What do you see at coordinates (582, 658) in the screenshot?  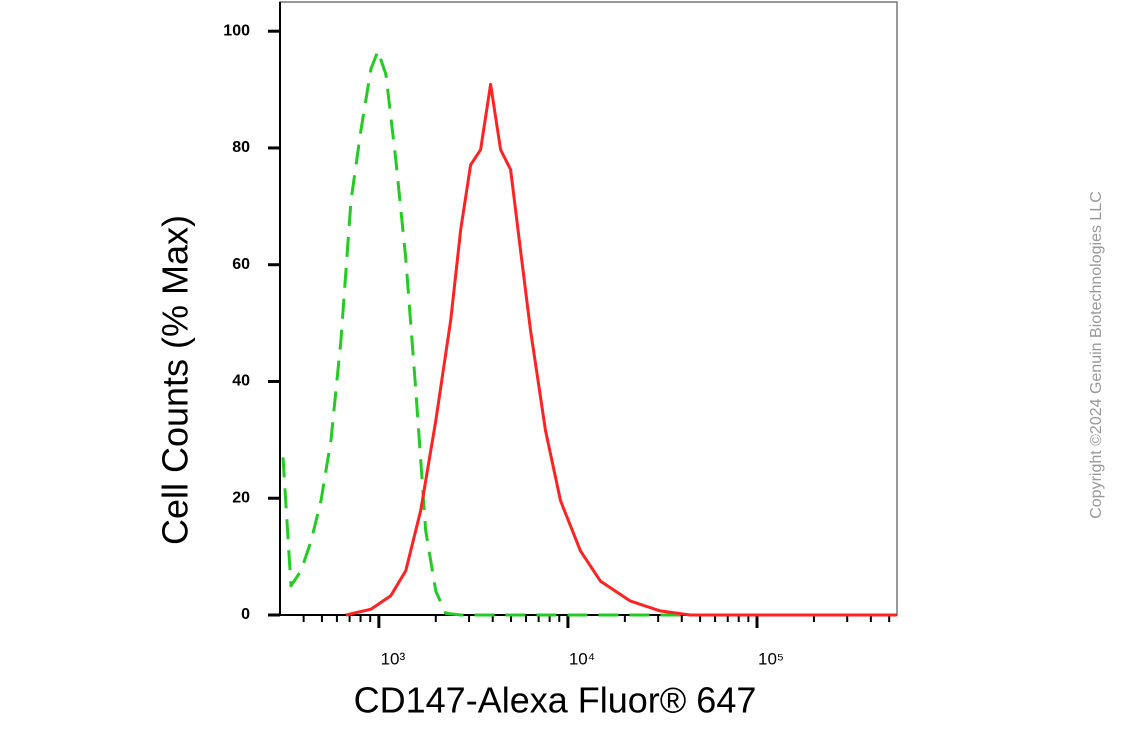 I see `x-tick-label: 10⁴` at bounding box center [582, 658].